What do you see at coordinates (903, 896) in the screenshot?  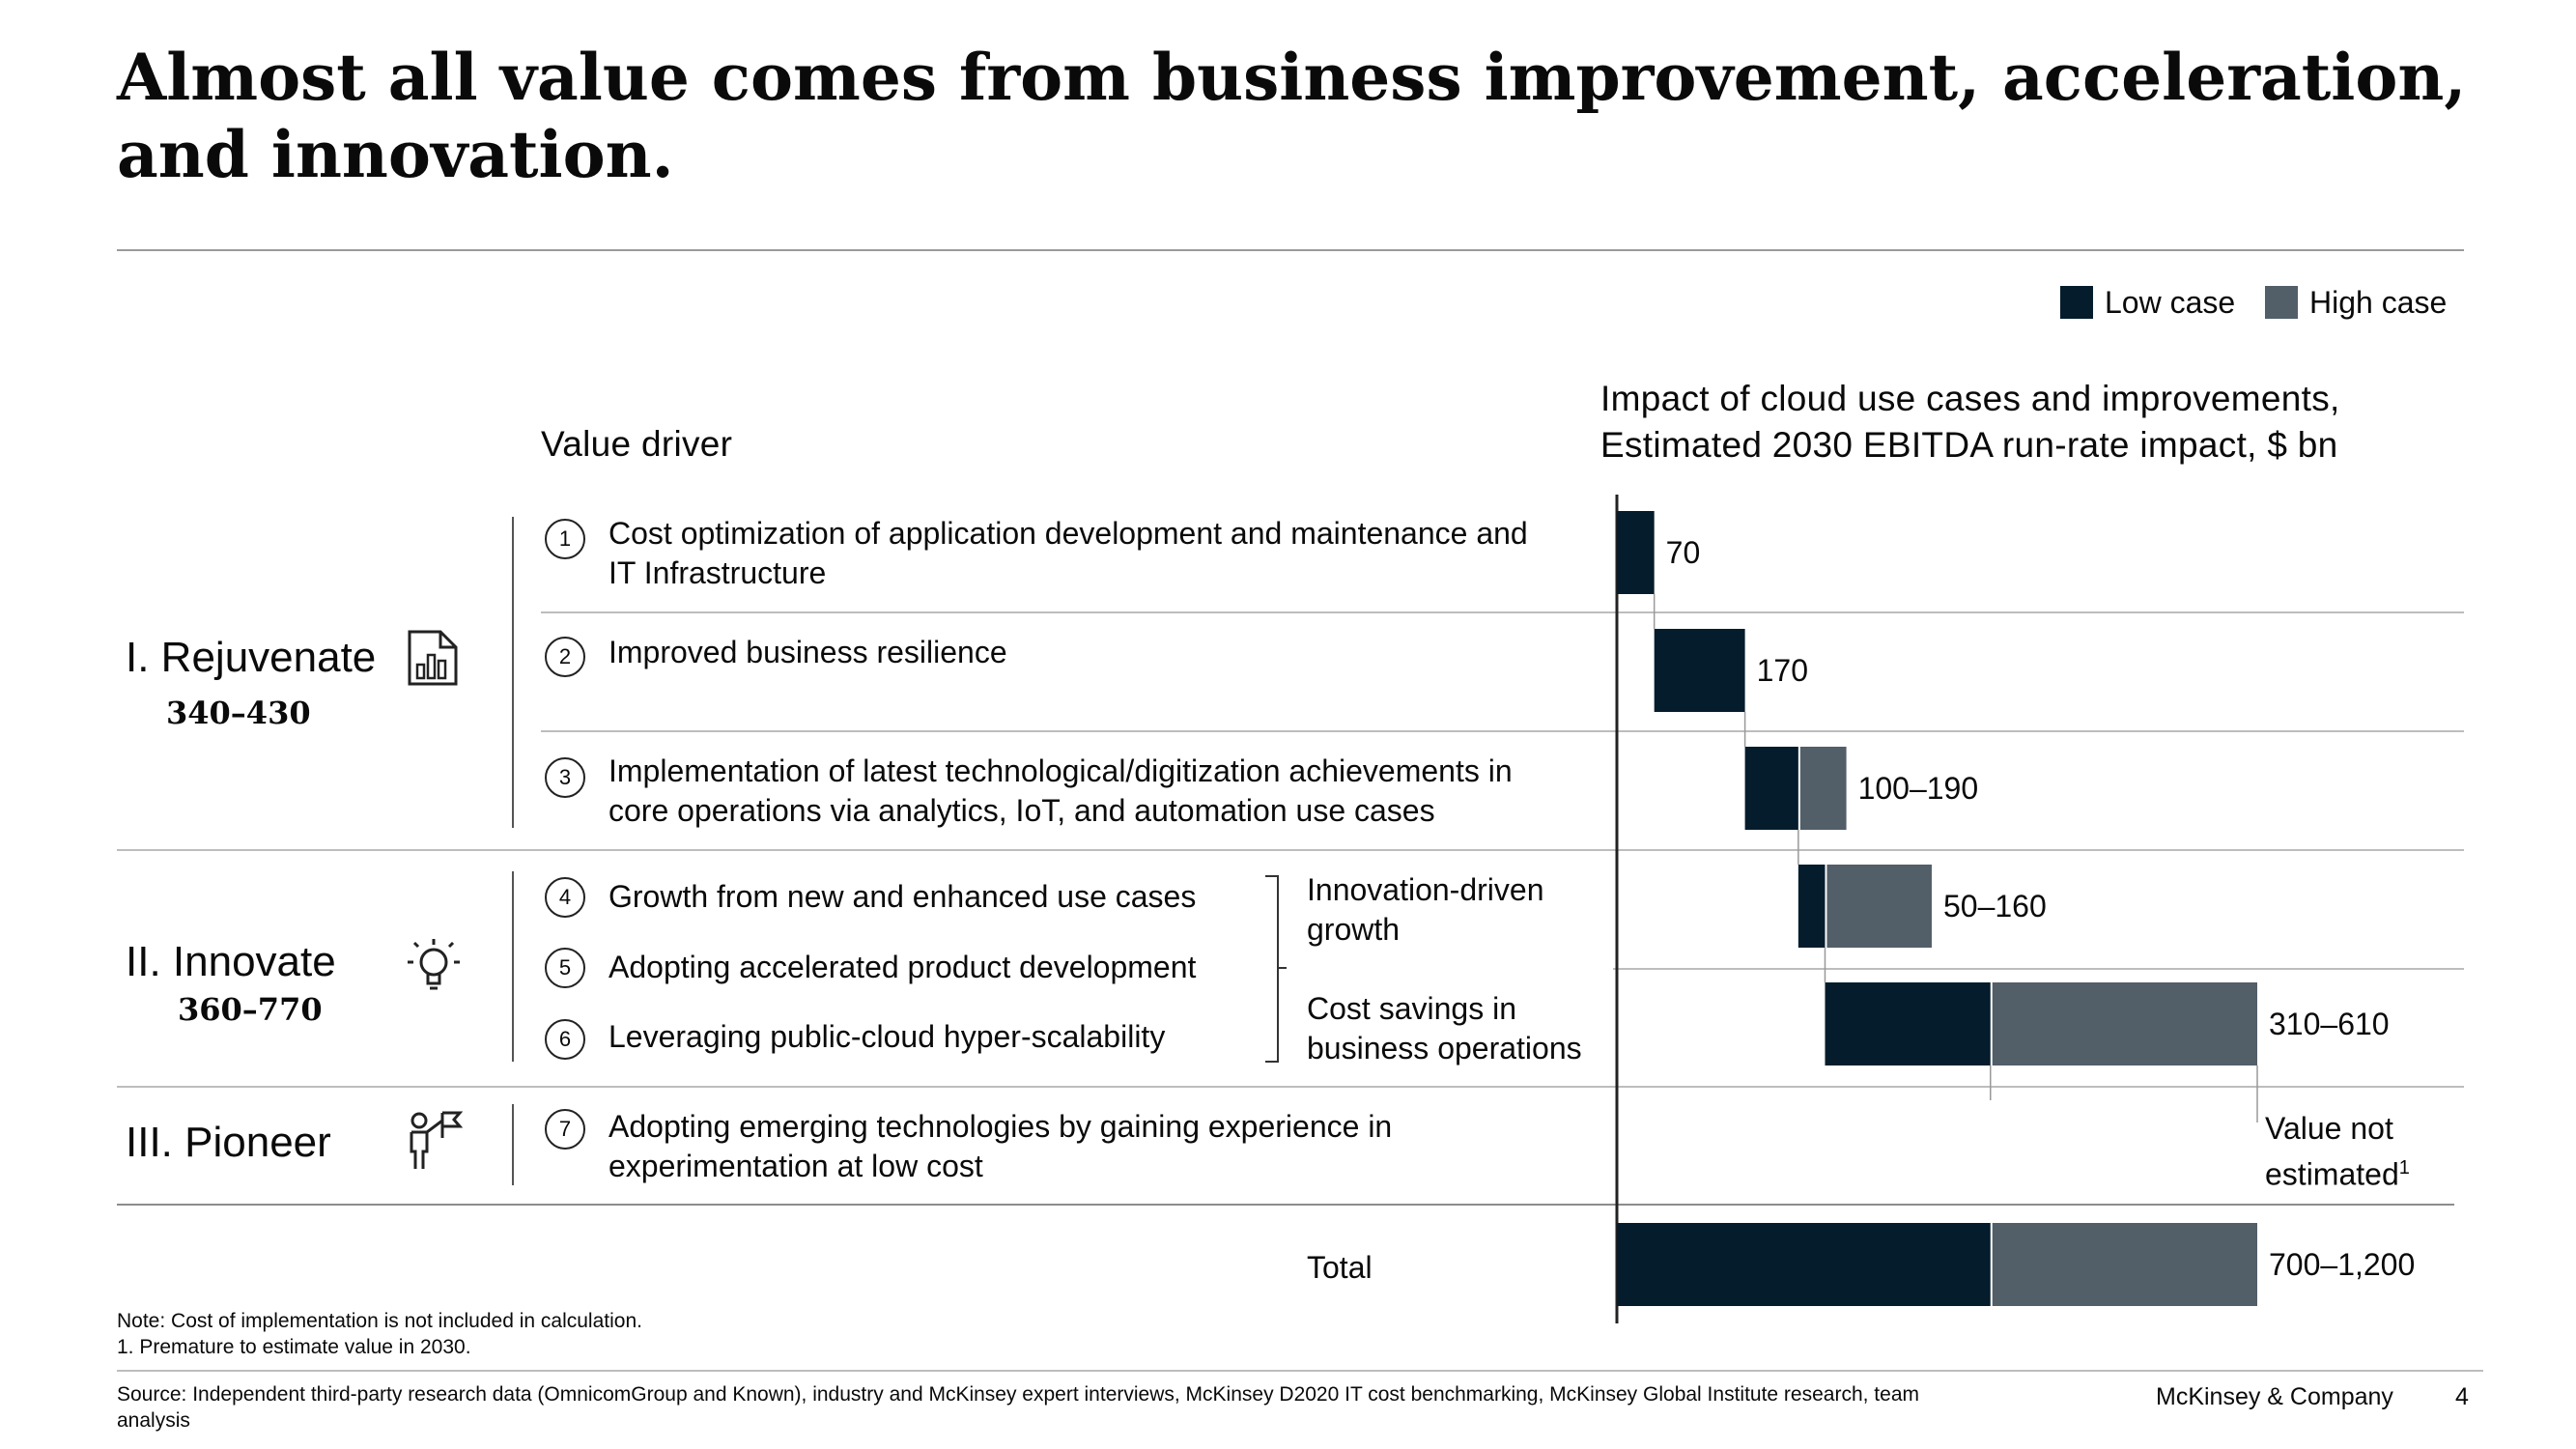 I see `driver-4-line-1: Growth from new and enhanced use cases` at bounding box center [903, 896].